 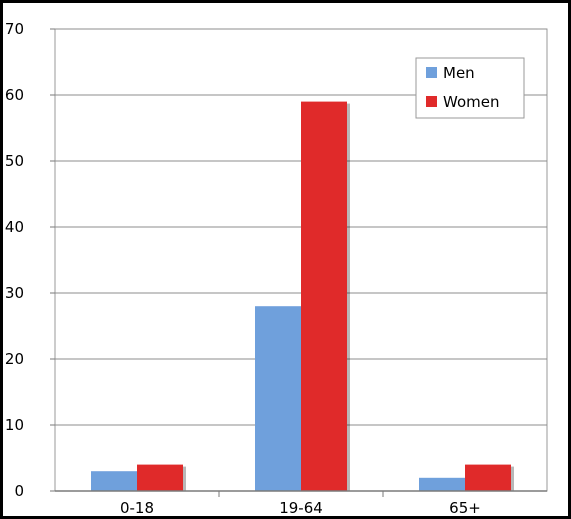 What do you see at coordinates (14, 161) in the screenshot?
I see `y-tick-label: 50` at bounding box center [14, 161].